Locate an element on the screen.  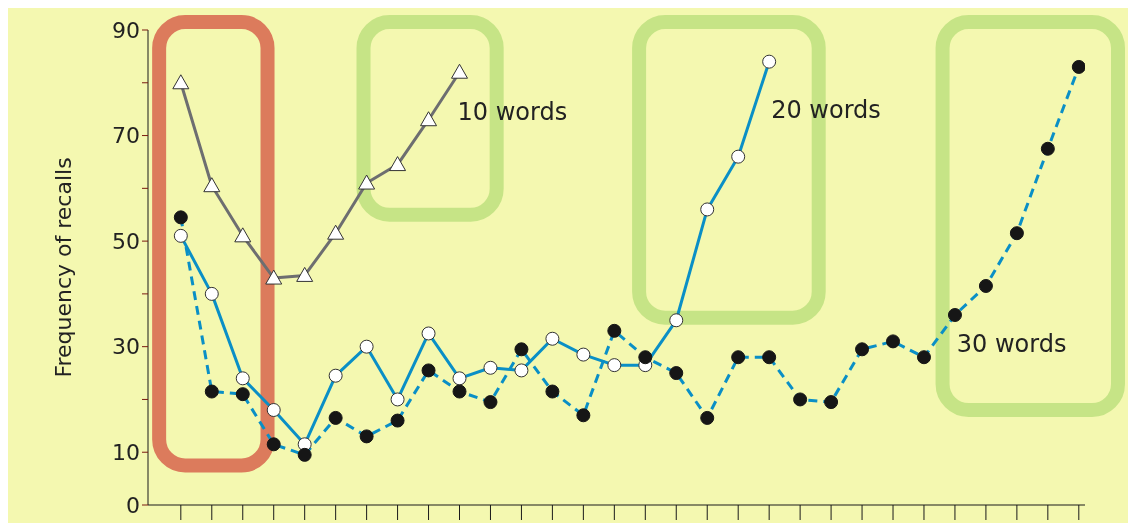
y-tick-label: 70 is located at coordinates (126, 136).